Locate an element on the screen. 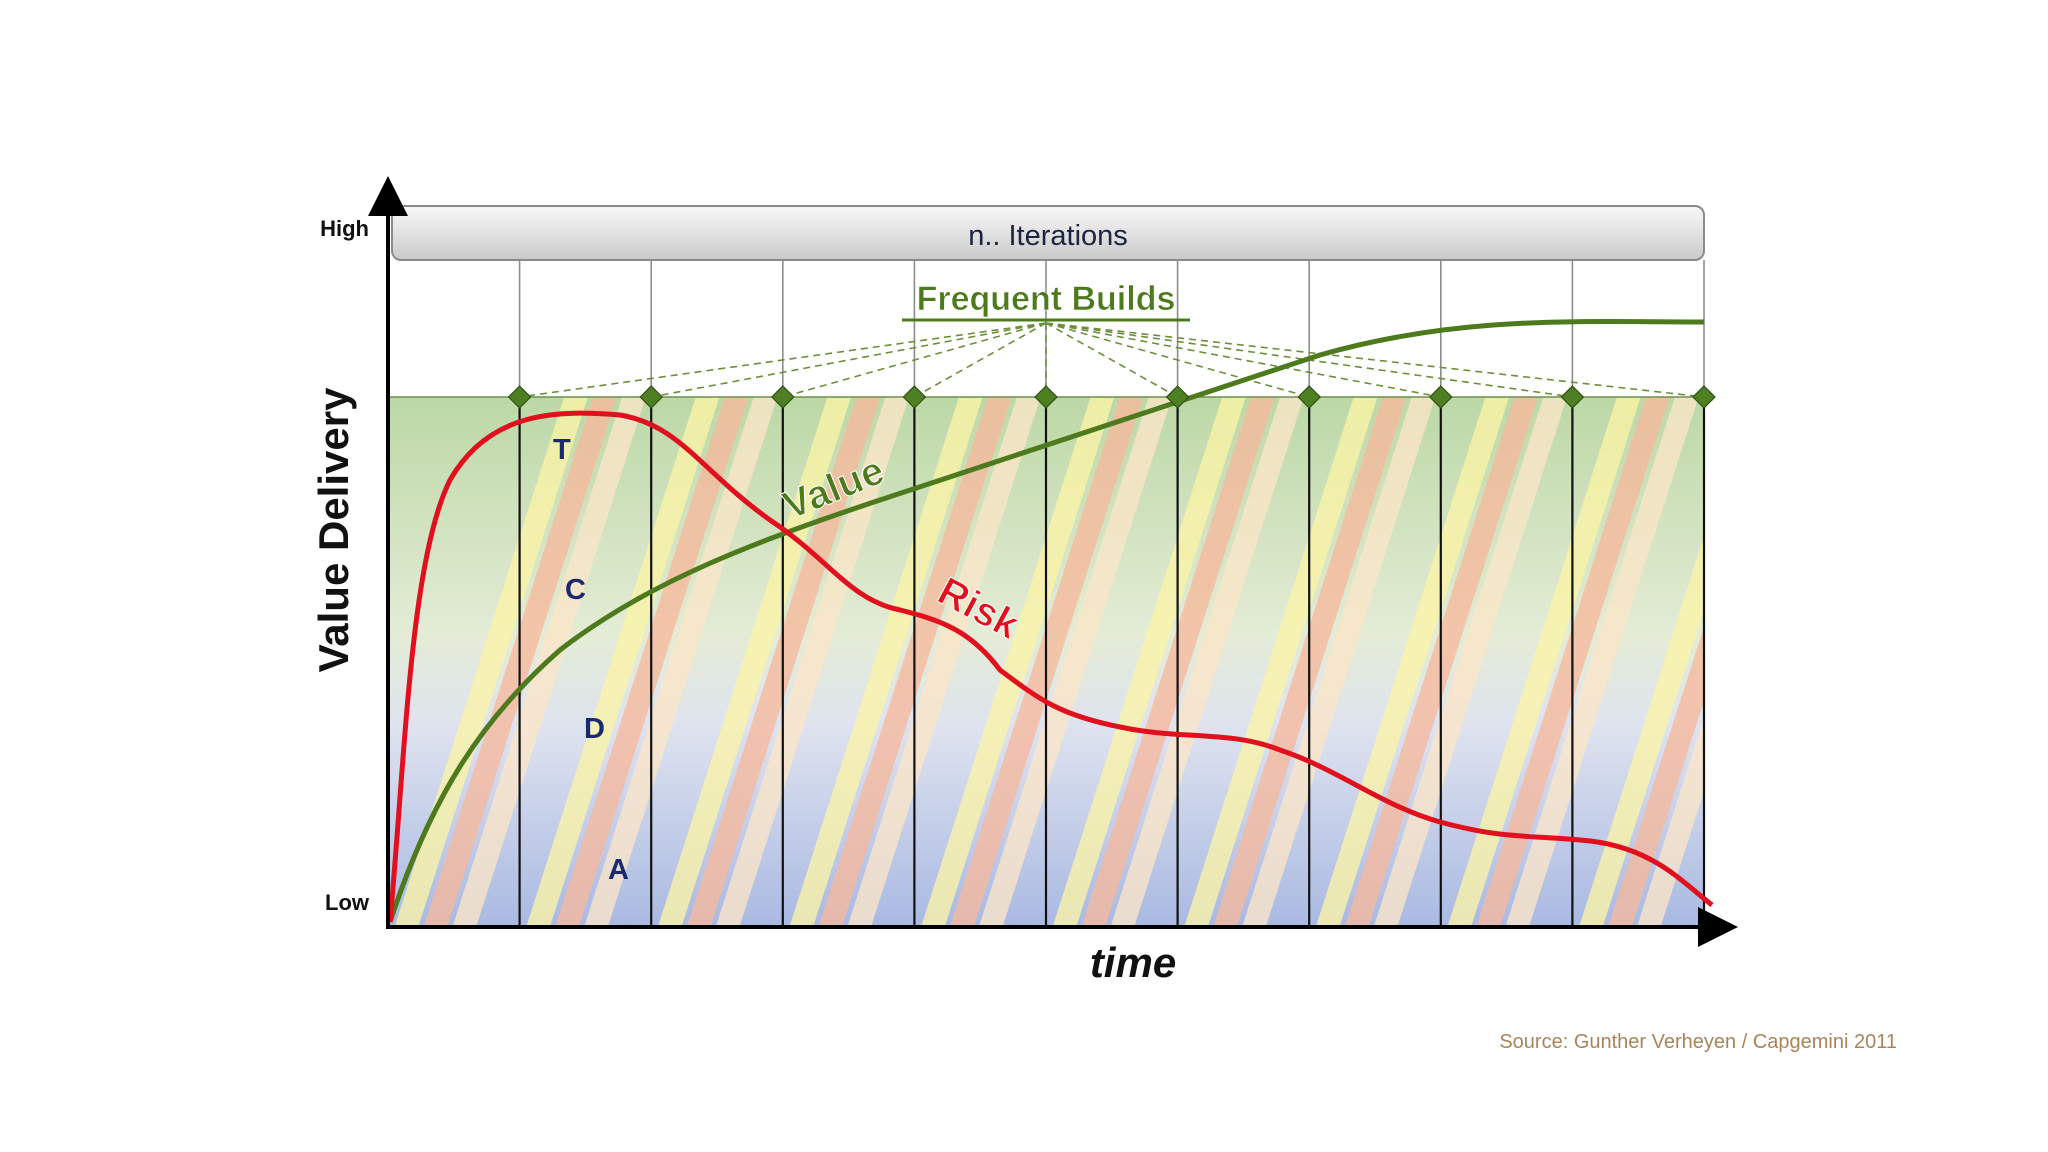 This screenshot has width=2048, height=1152. frequent-builds-label: Frequent Builds is located at coordinates (1046, 299).